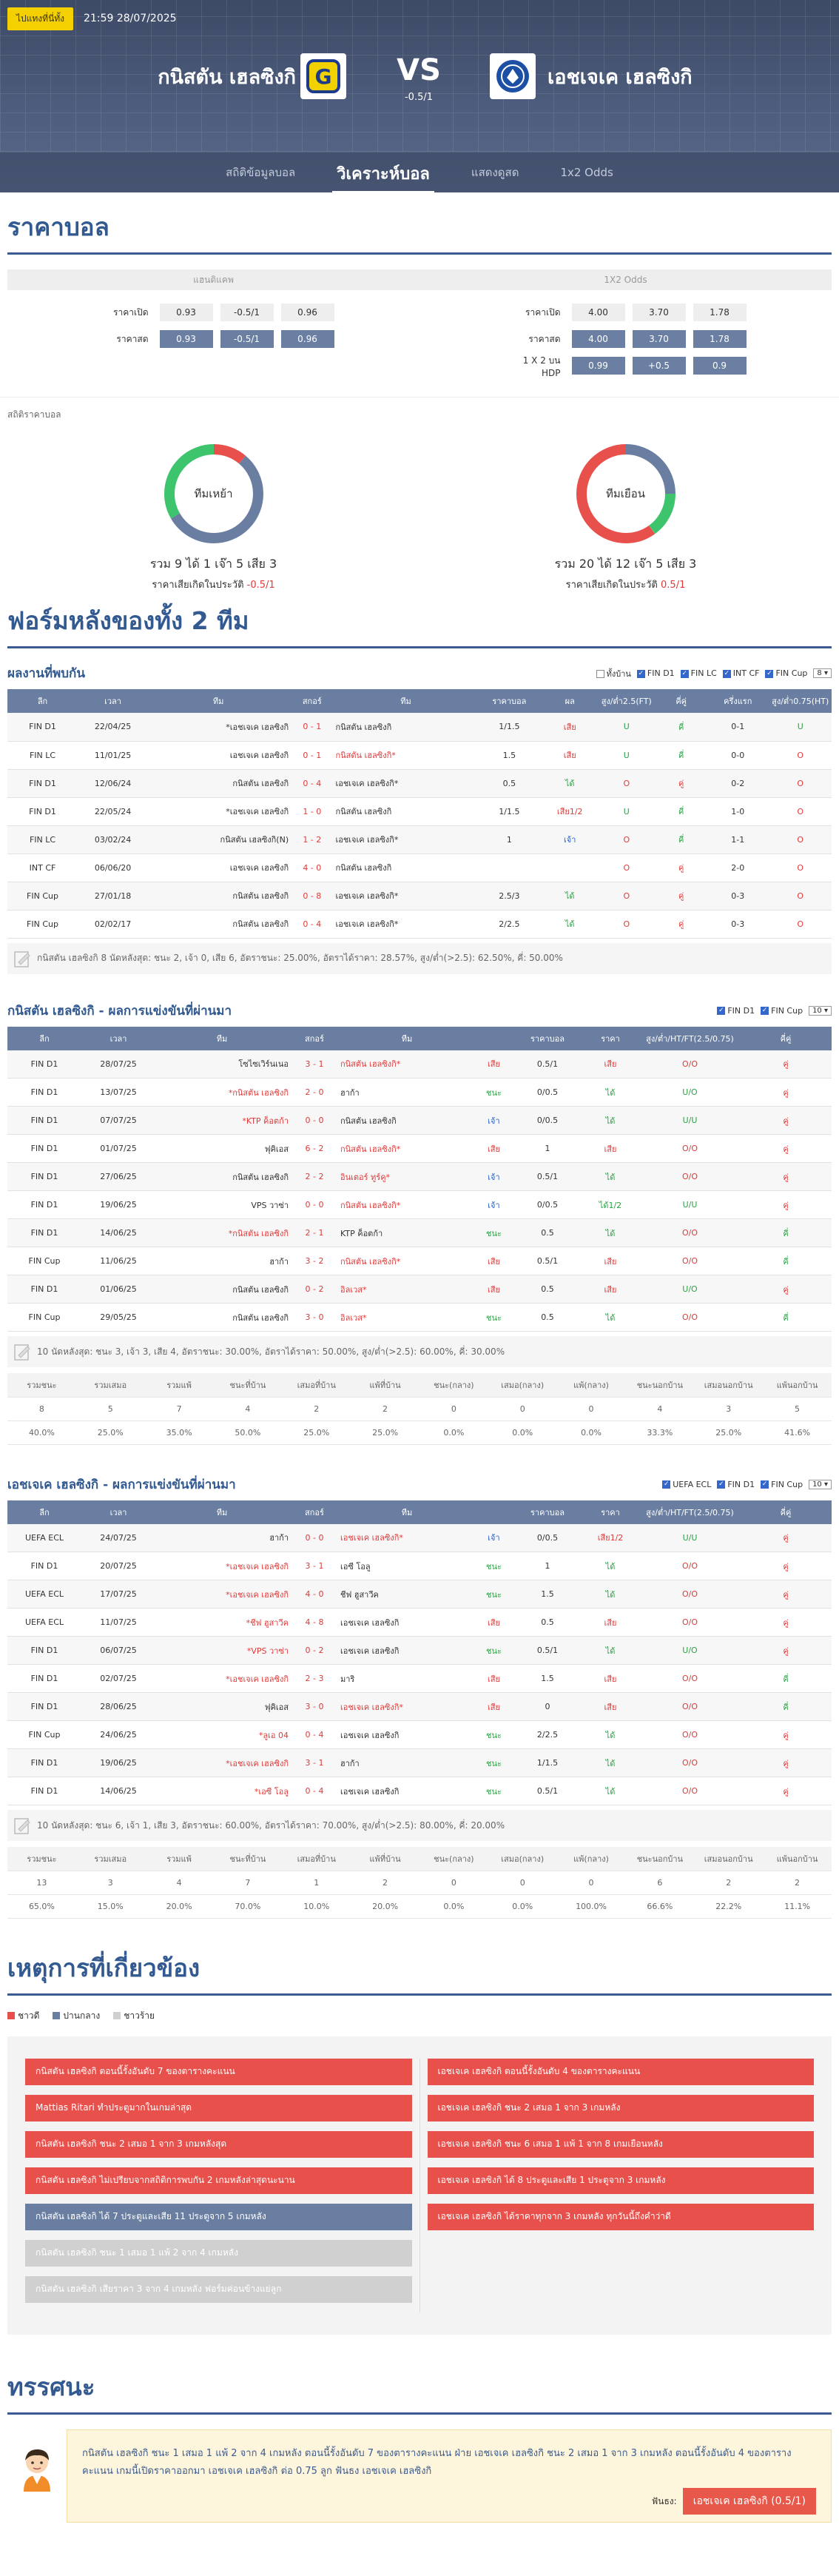 The image size is (839, 2576). Describe the element at coordinates (40, 18) in the screenshot. I see `live-bet-button: ไปแทงที่นี่ทั้ง` at that location.